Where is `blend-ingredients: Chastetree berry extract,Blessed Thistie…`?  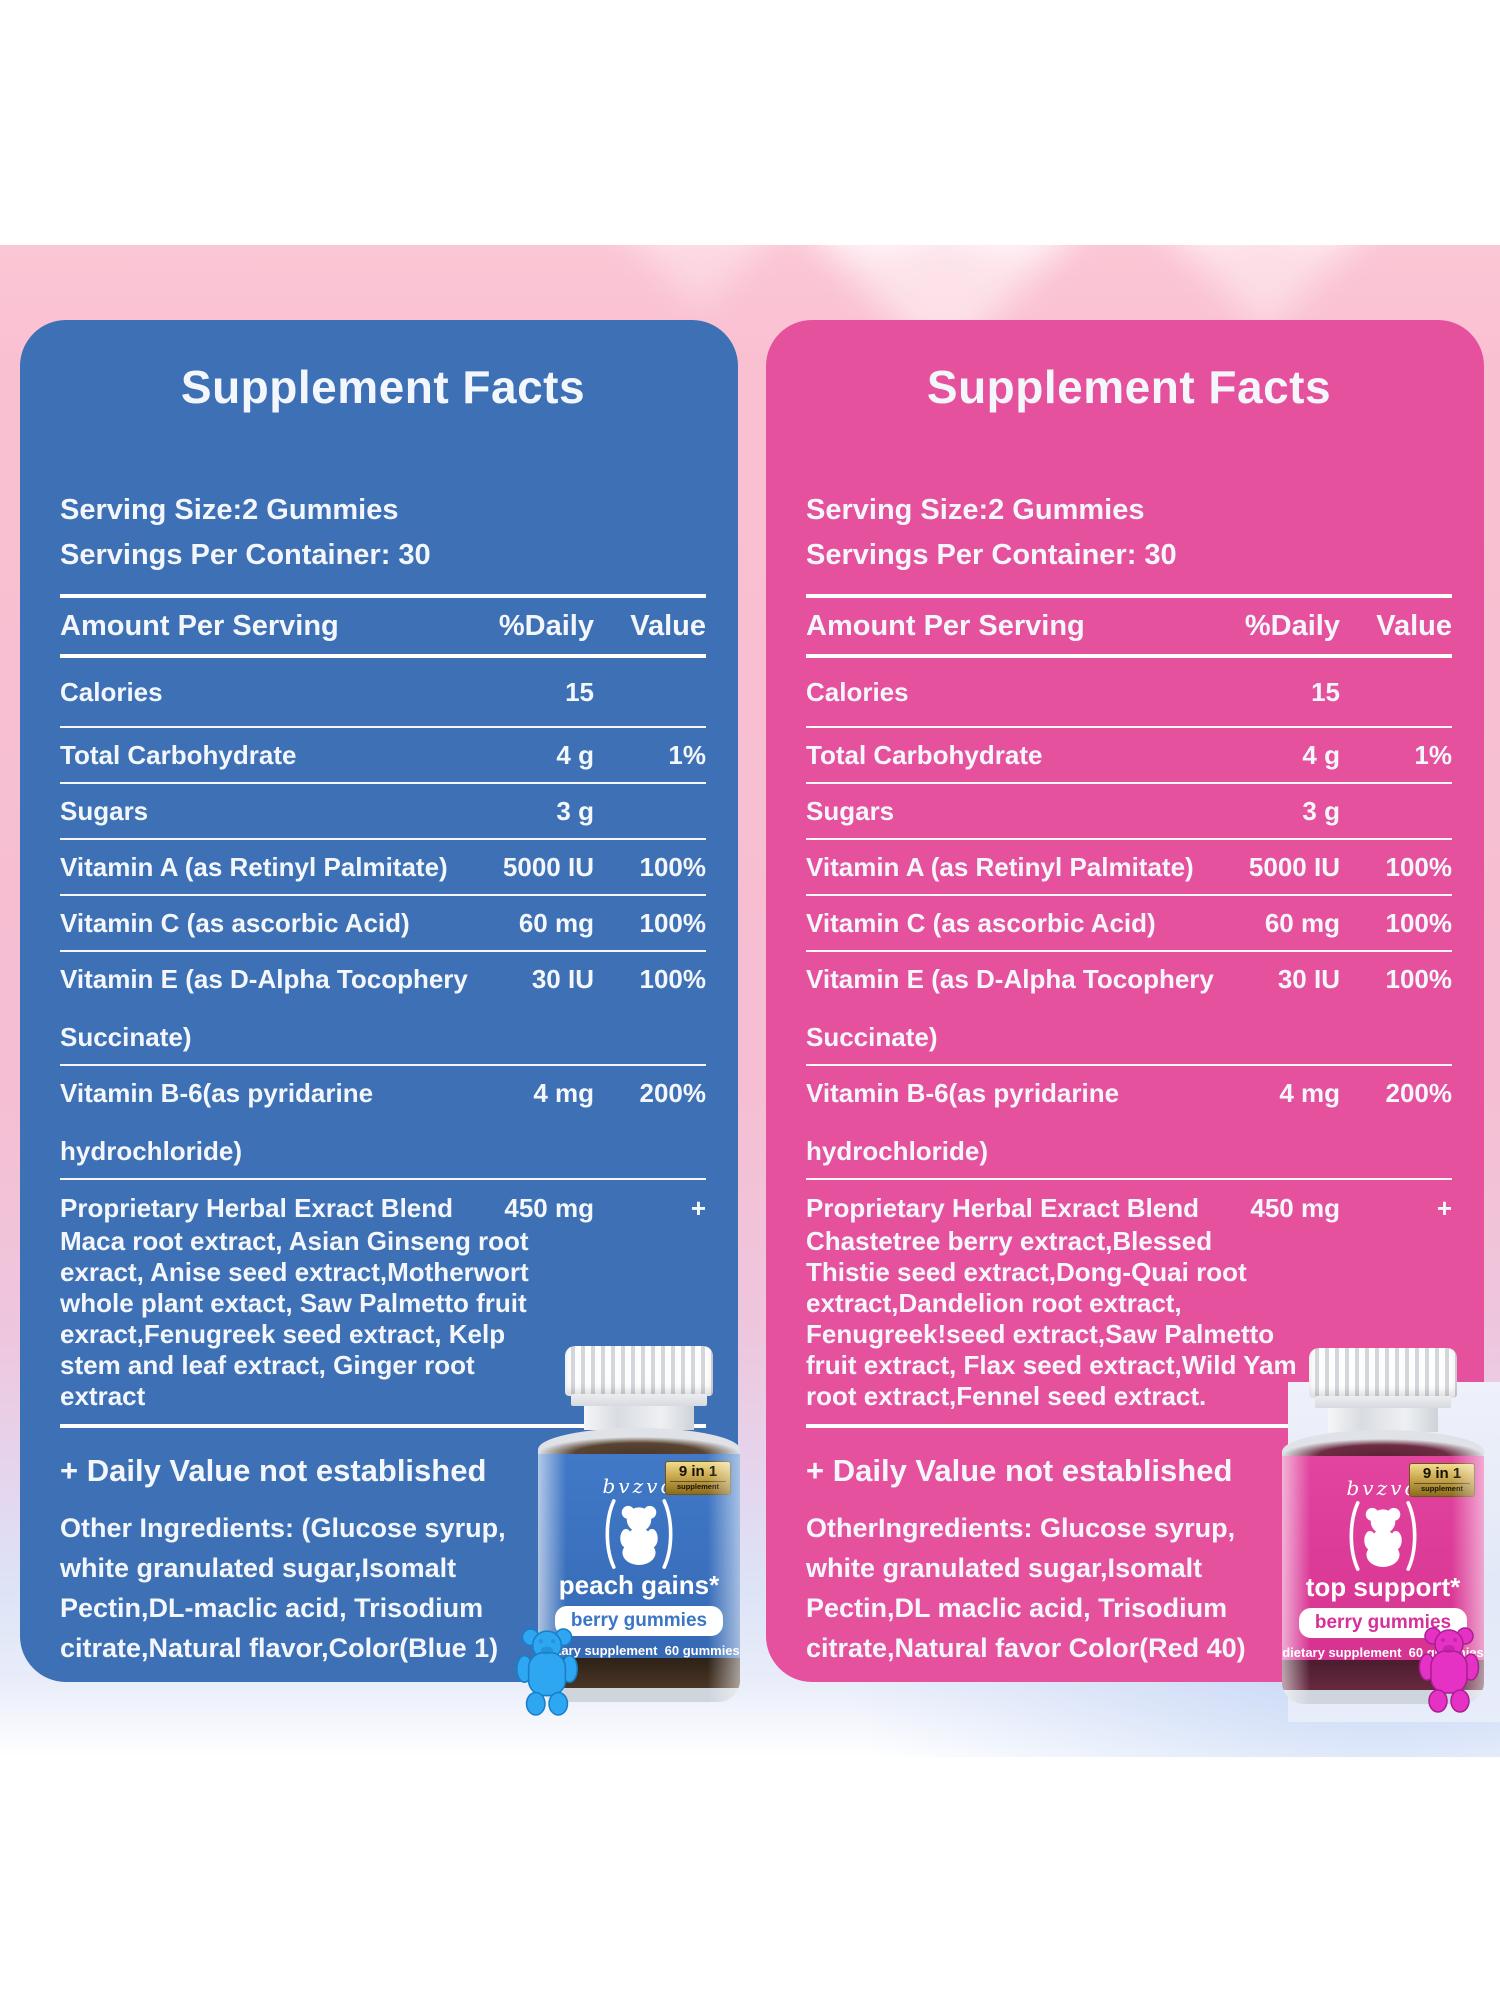 blend-ingredients: Chastetree berry extract,Blessed Thistie… is located at coordinates (1051, 1318).